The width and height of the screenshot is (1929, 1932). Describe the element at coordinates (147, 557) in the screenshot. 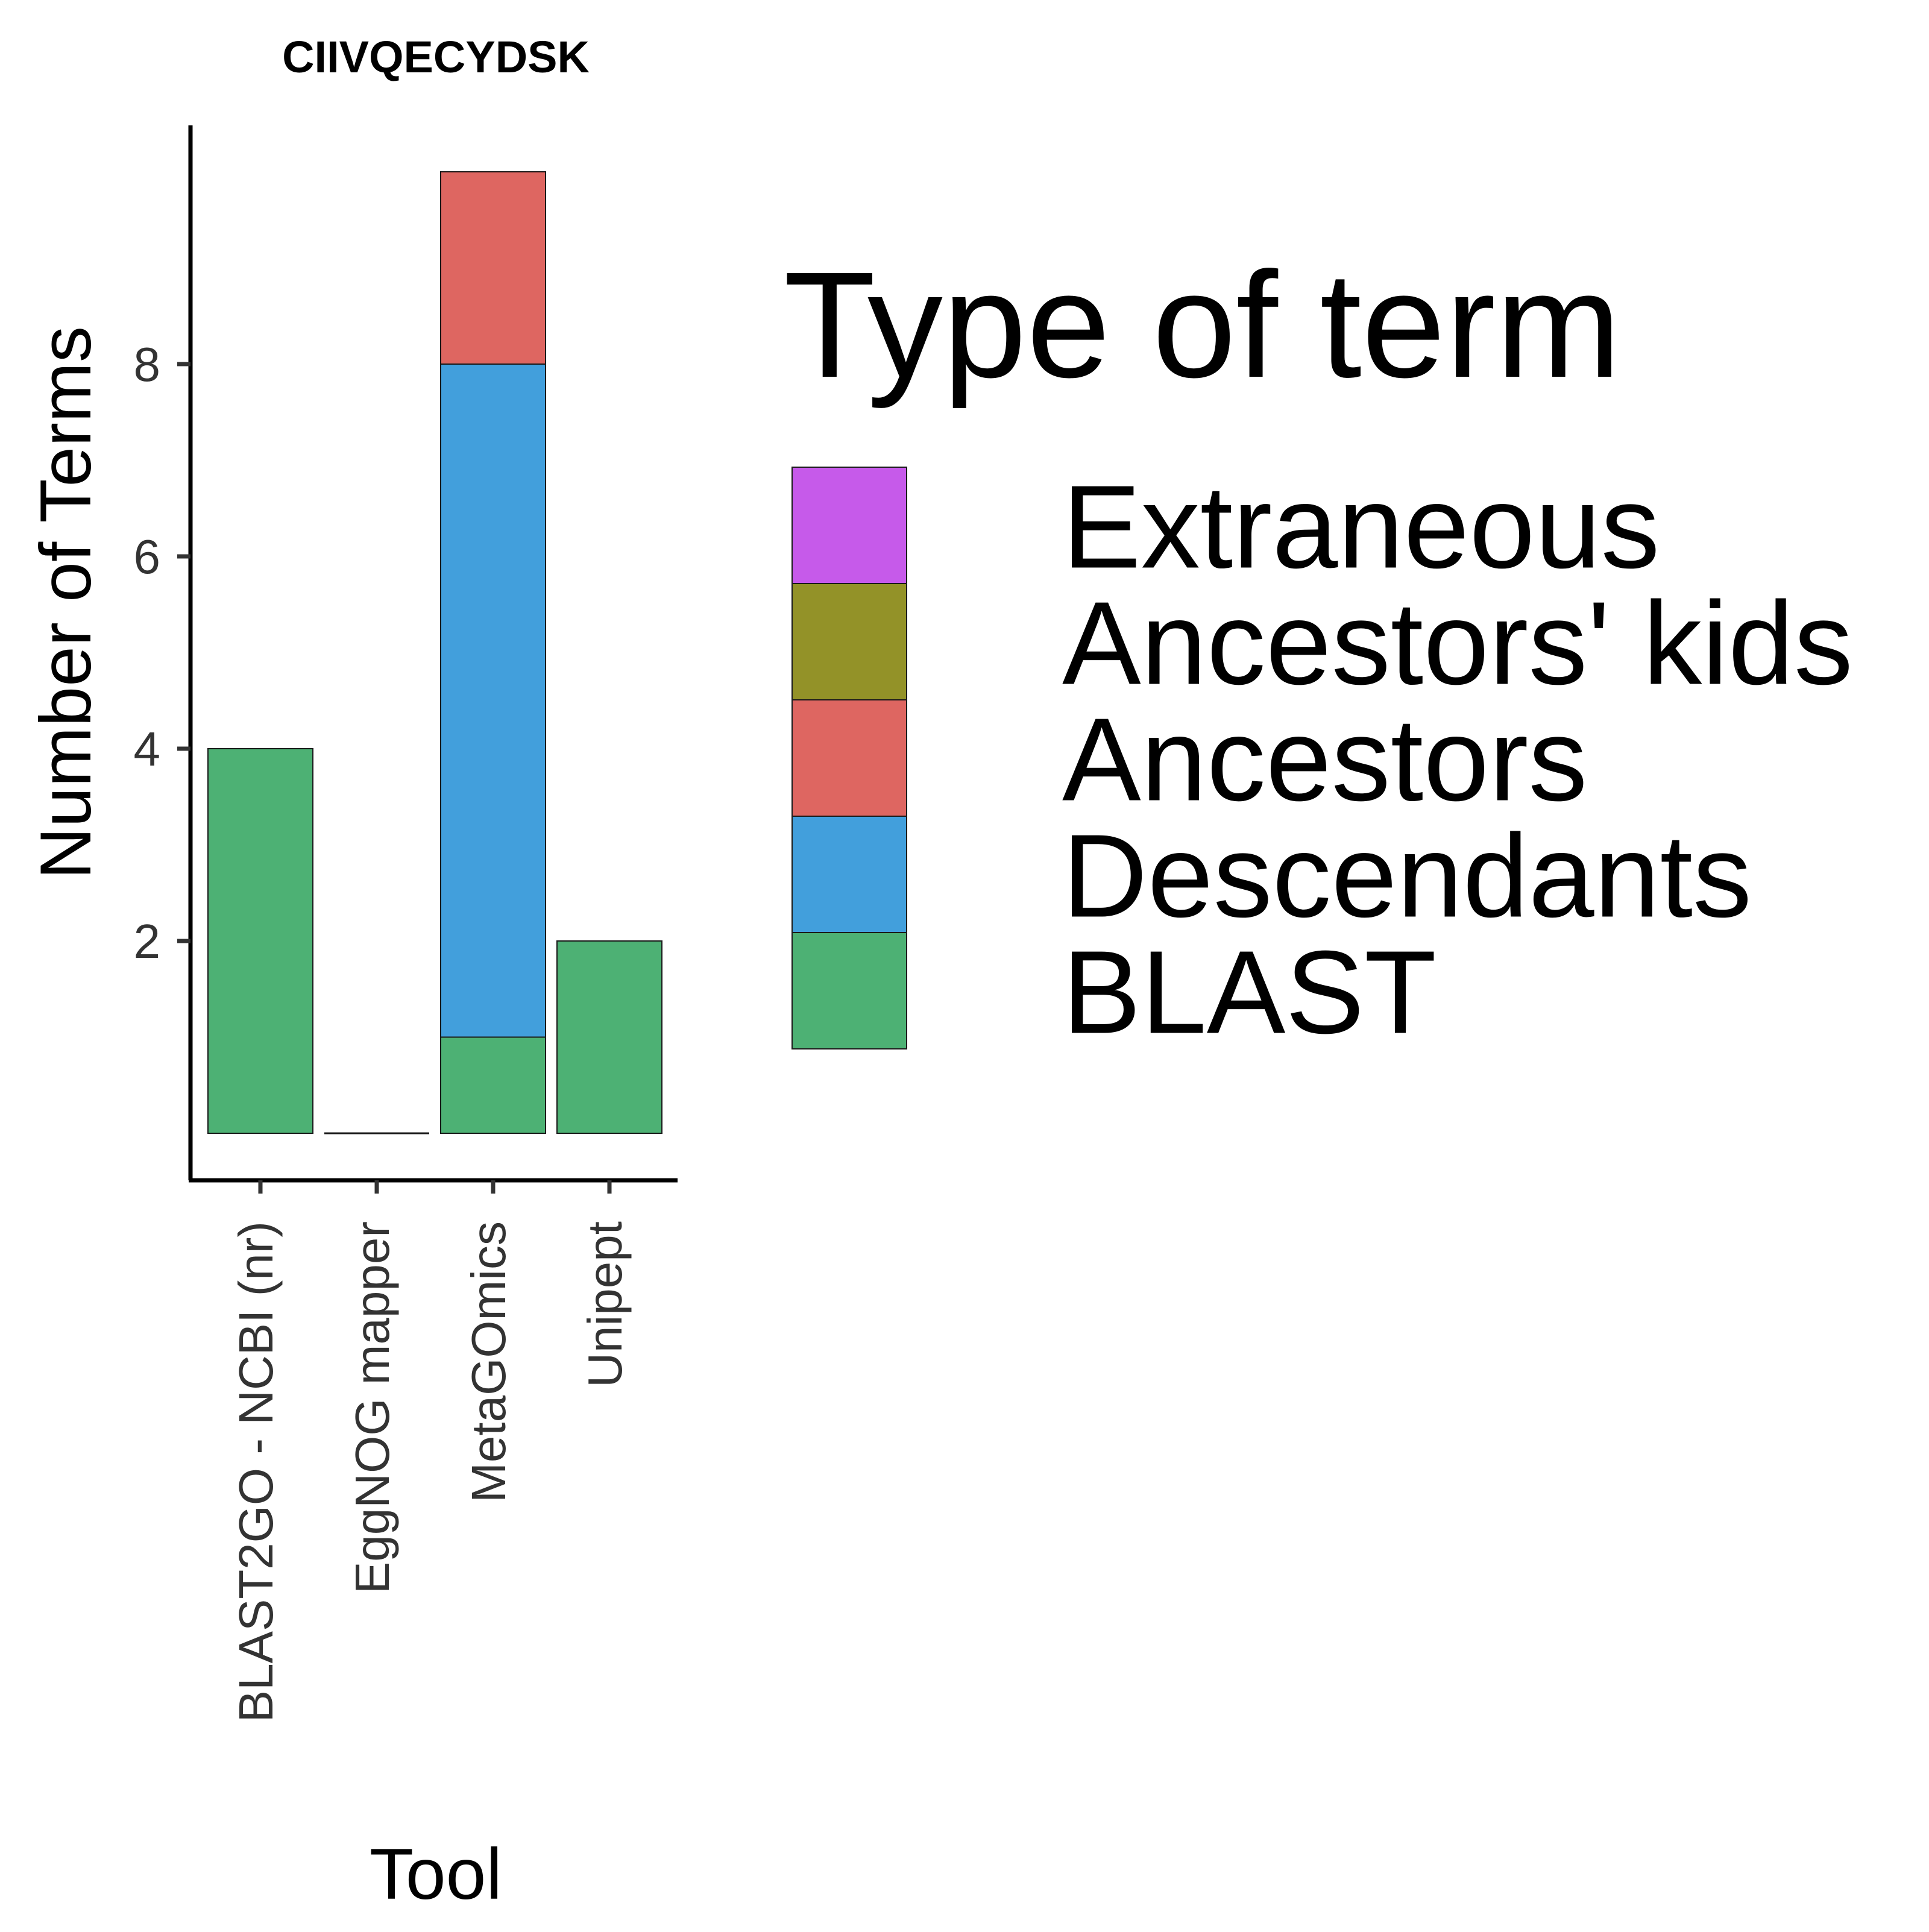

I see `y-tick-label: 6` at that location.